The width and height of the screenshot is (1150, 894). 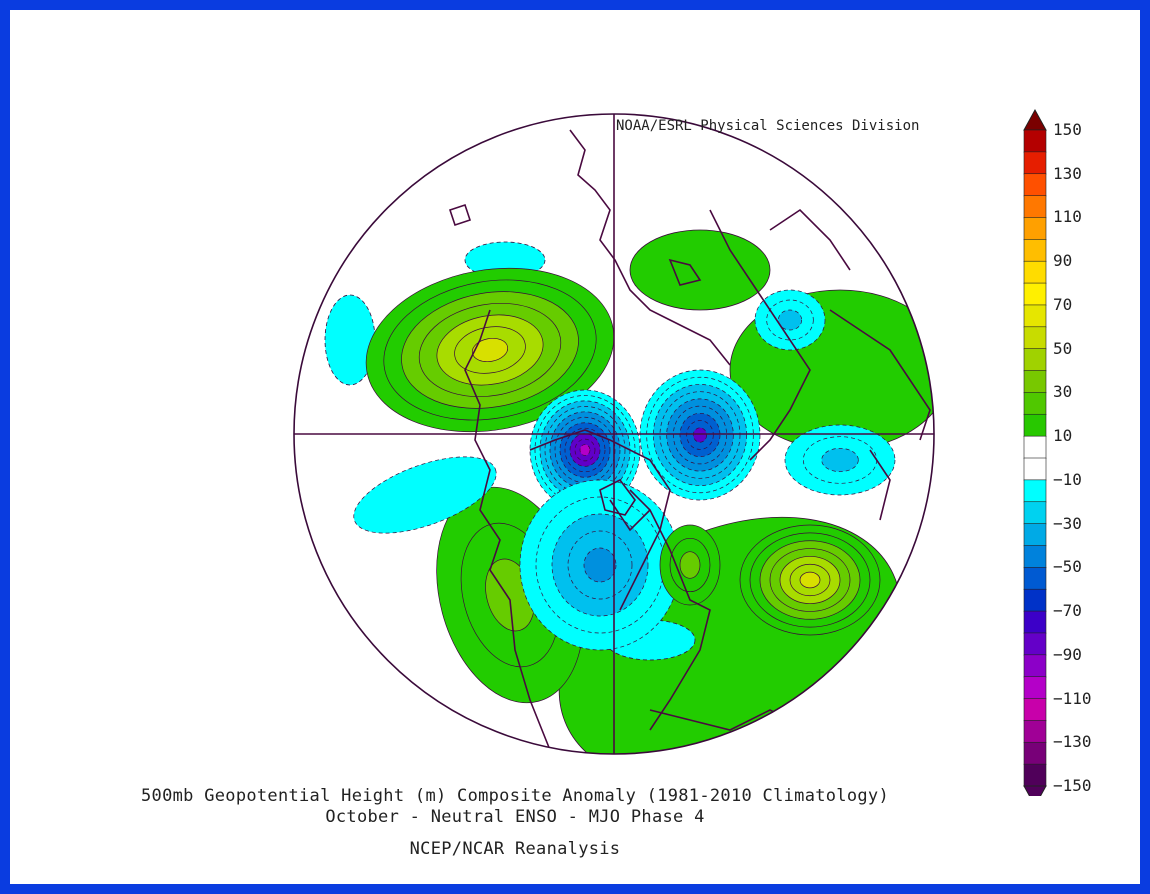 What do you see at coordinates (515, 817) in the screenshot?
I see `figure-subtitle: October - Neutral ENSO - MJO Phase 4` at bounding box center [515, 817].